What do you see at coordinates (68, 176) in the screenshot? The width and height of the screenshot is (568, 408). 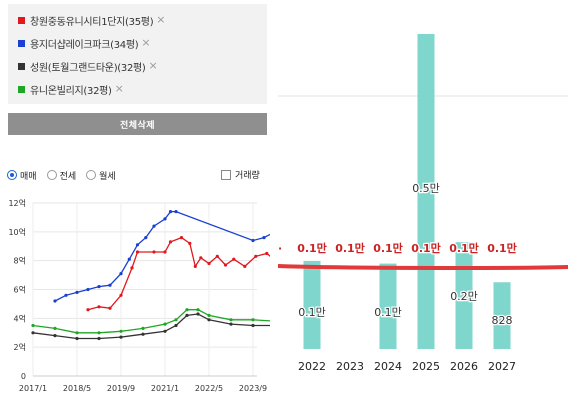 I see `radio-label: 전세` at bounding box center [68, 176].